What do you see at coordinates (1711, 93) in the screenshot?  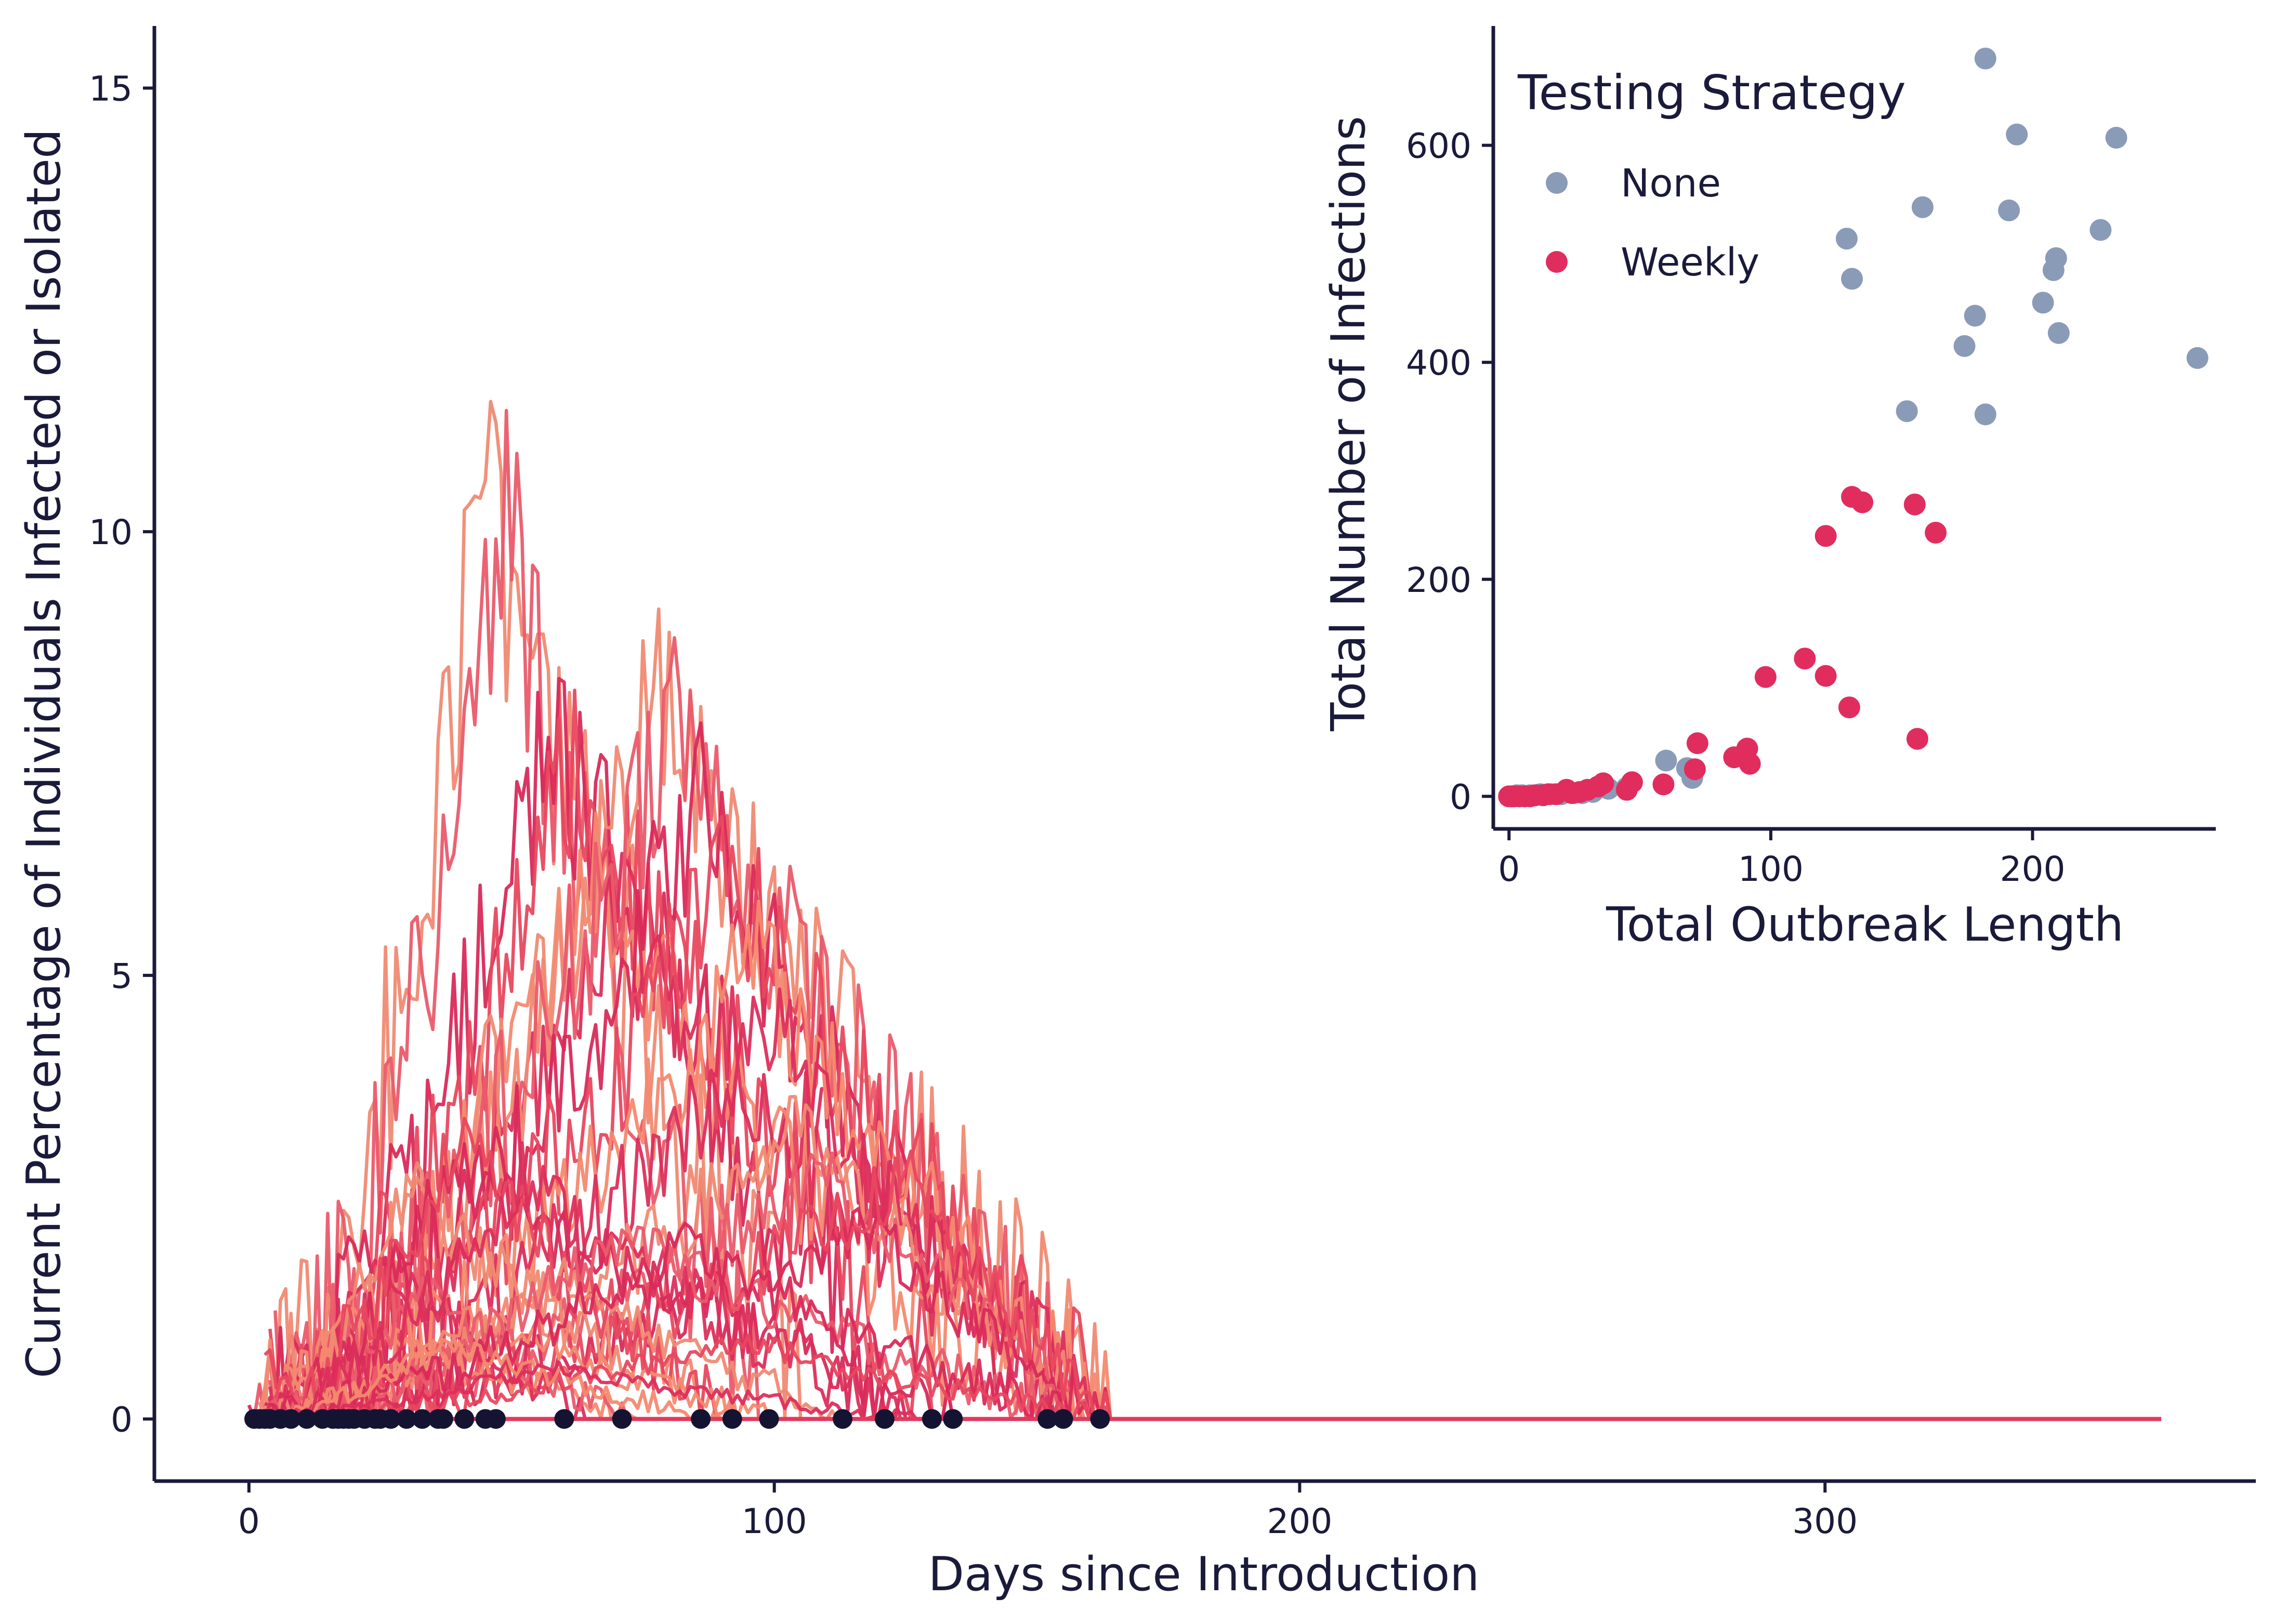 I see `legend-title: Testing Strategy` at bounding box center [1711, 93].